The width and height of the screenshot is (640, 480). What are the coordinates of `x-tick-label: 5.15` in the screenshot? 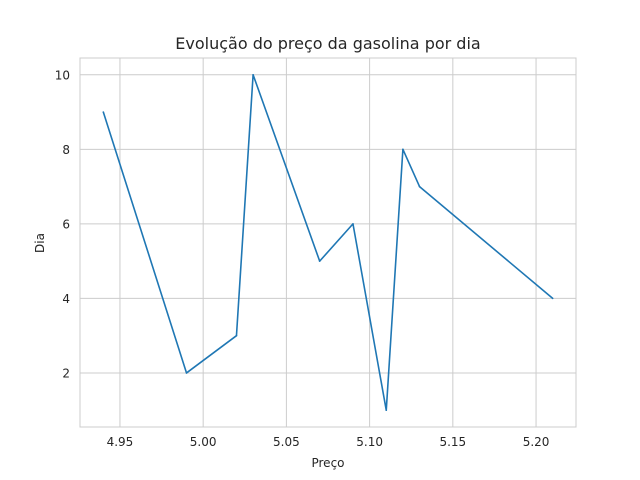 It's located at (452, 442).